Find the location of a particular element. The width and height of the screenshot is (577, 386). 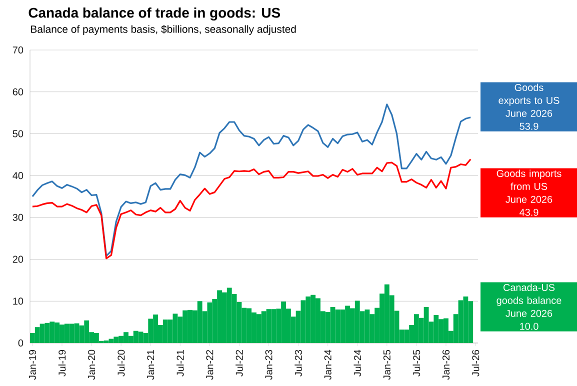

text: 43.9 is located at coordinates (529, 212).